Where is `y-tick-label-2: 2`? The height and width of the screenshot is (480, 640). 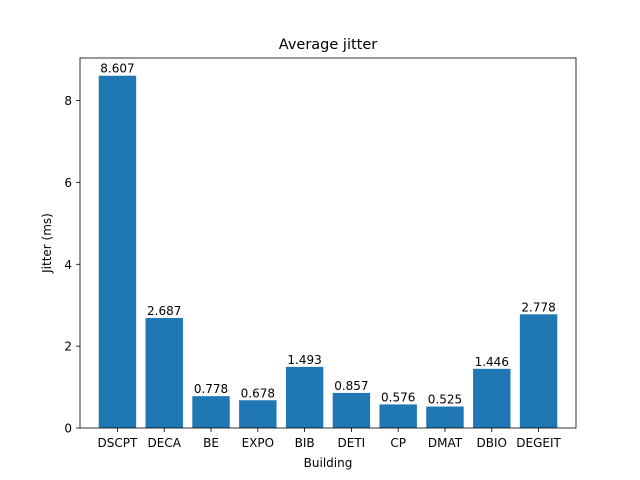 y-tick-label-2: 2 is located at coordinates (68, 347).